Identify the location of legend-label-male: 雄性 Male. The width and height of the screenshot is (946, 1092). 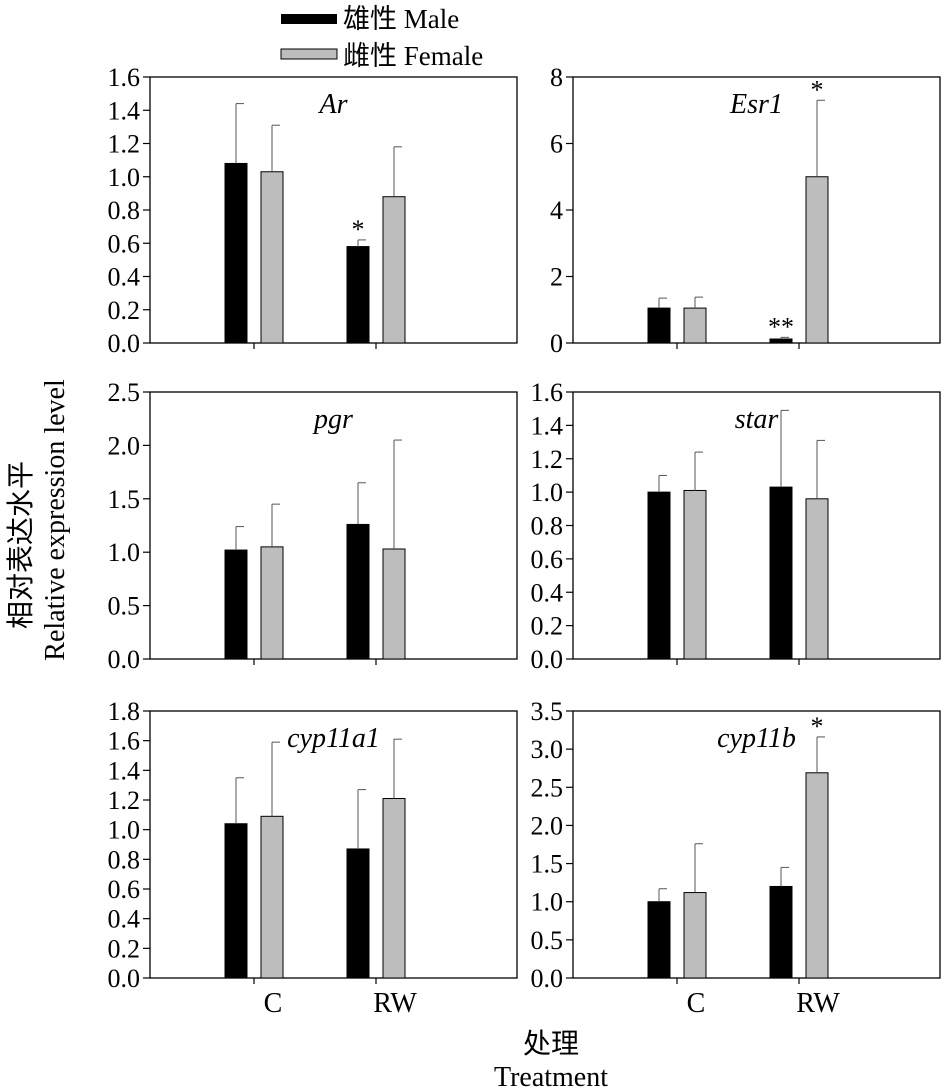
(401, 19).